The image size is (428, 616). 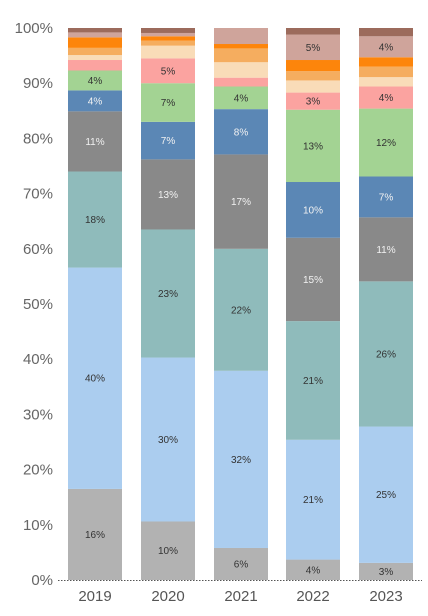 I want to click on data-label: 26%, so click(x=386, y=354).